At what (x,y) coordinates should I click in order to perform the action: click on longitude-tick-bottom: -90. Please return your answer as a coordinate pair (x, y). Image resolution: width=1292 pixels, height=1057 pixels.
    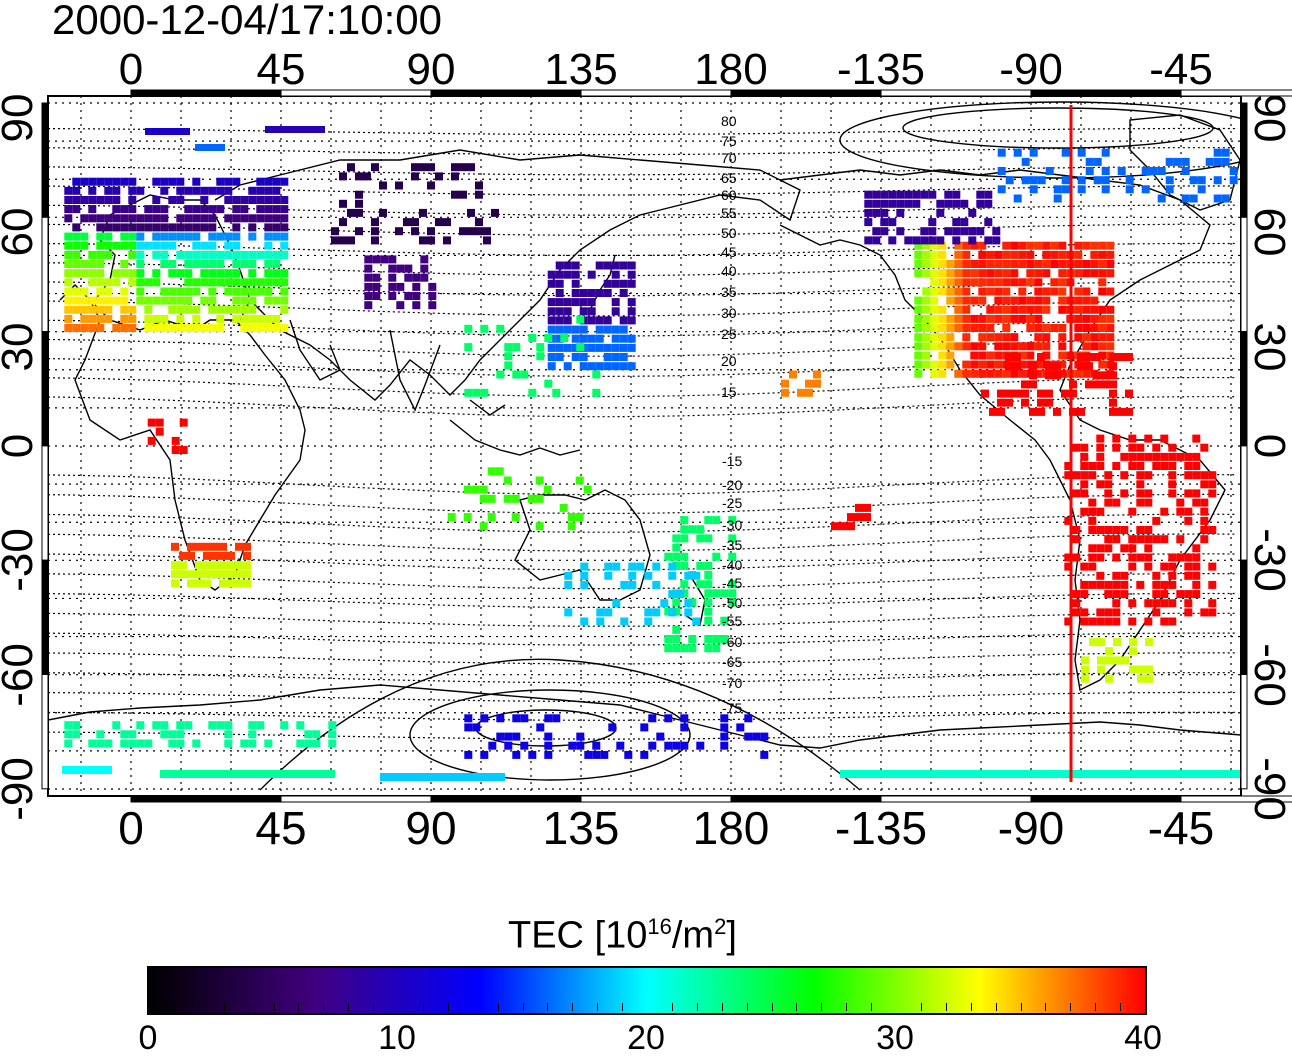
    Looking at the image, I should click on (1031, 828).